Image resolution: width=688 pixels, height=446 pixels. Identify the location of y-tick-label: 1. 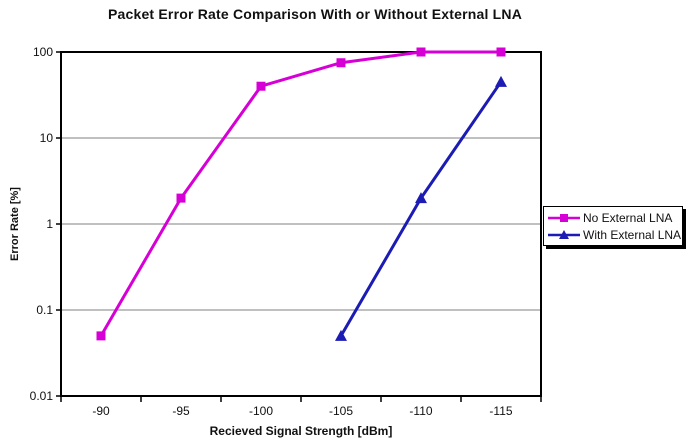
(49, 224).